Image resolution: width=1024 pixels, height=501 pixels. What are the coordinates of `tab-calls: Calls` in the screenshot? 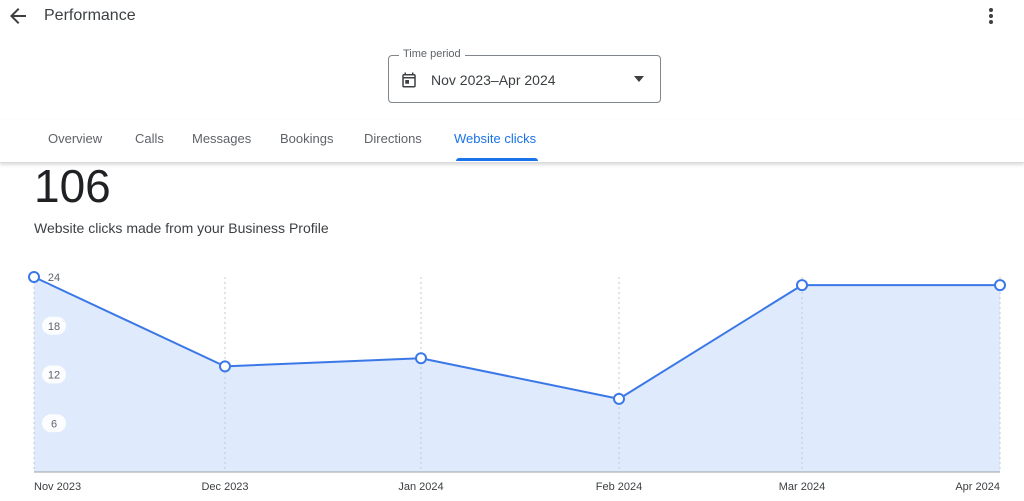 It's located at (149, 138).